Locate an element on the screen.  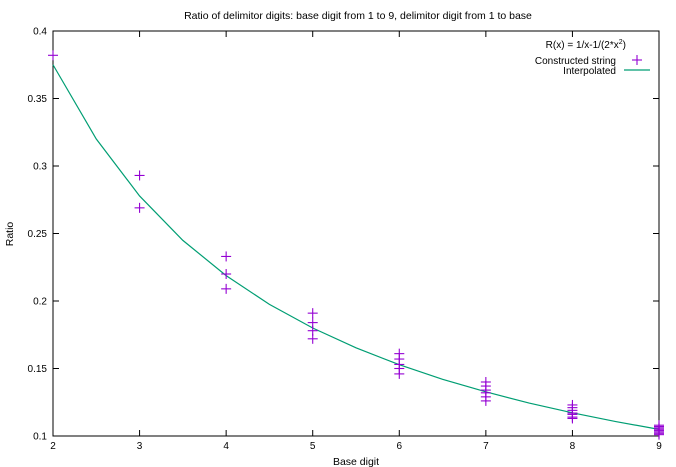
legend-label-interpolated: Interpolated is located at coordinates (589, 71).